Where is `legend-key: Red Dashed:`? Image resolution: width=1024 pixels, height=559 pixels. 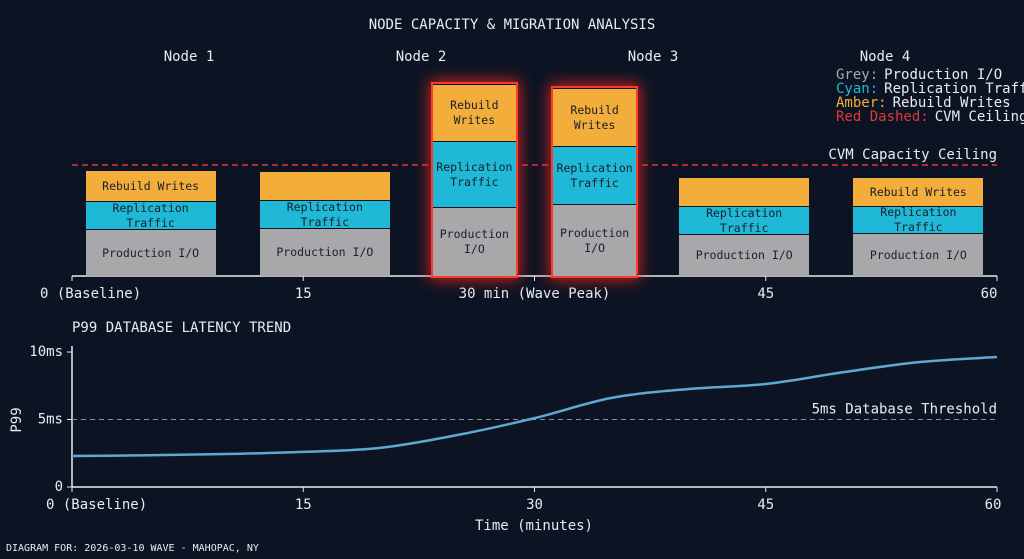
legend-key: Red Dashed: is located at coordinates (882, 117).